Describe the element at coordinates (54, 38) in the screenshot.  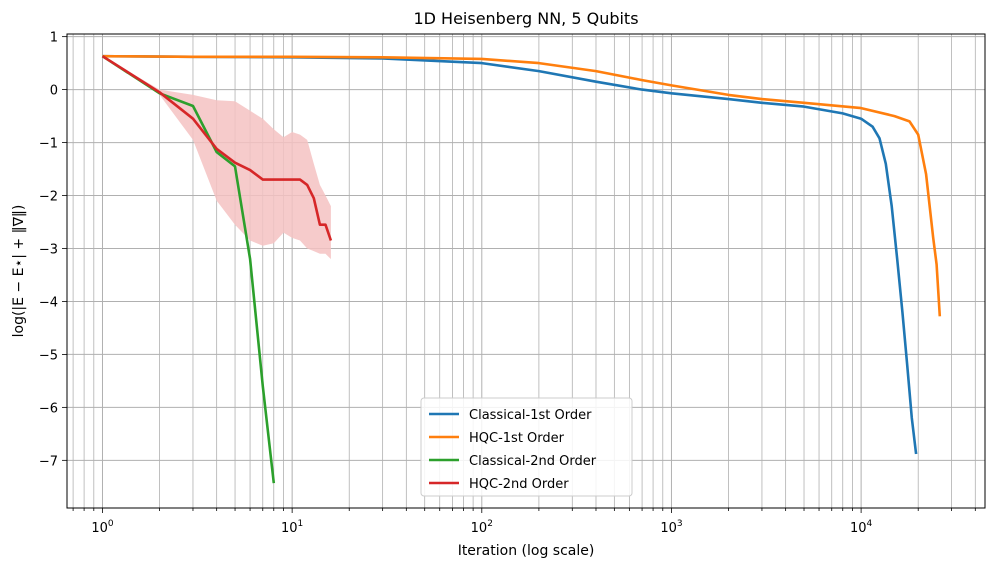
I see `y-tick-label: 1` at that location.